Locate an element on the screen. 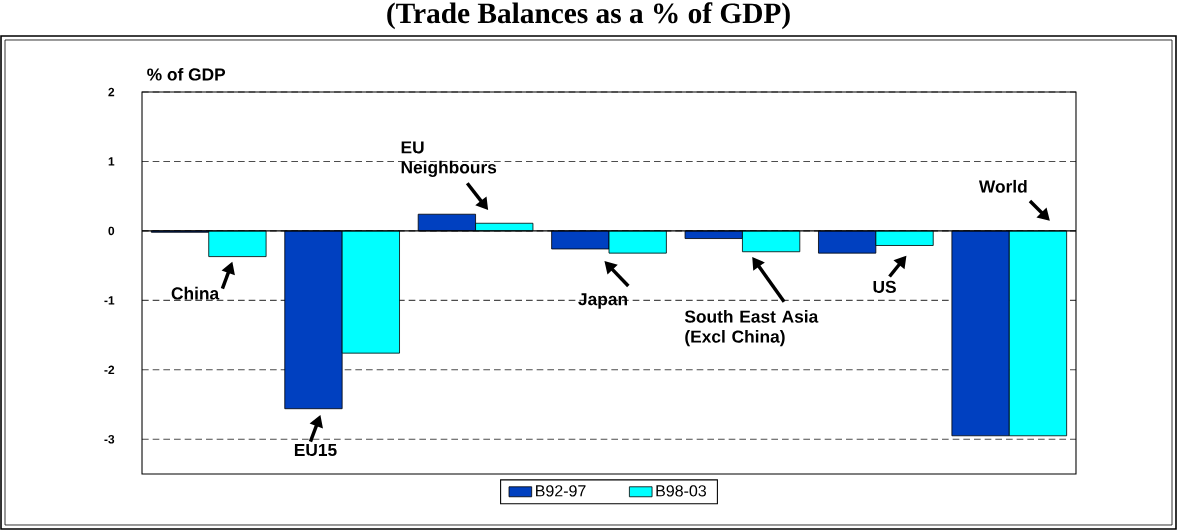  legend-label: B98-03 is located at coordinates (681, 491).